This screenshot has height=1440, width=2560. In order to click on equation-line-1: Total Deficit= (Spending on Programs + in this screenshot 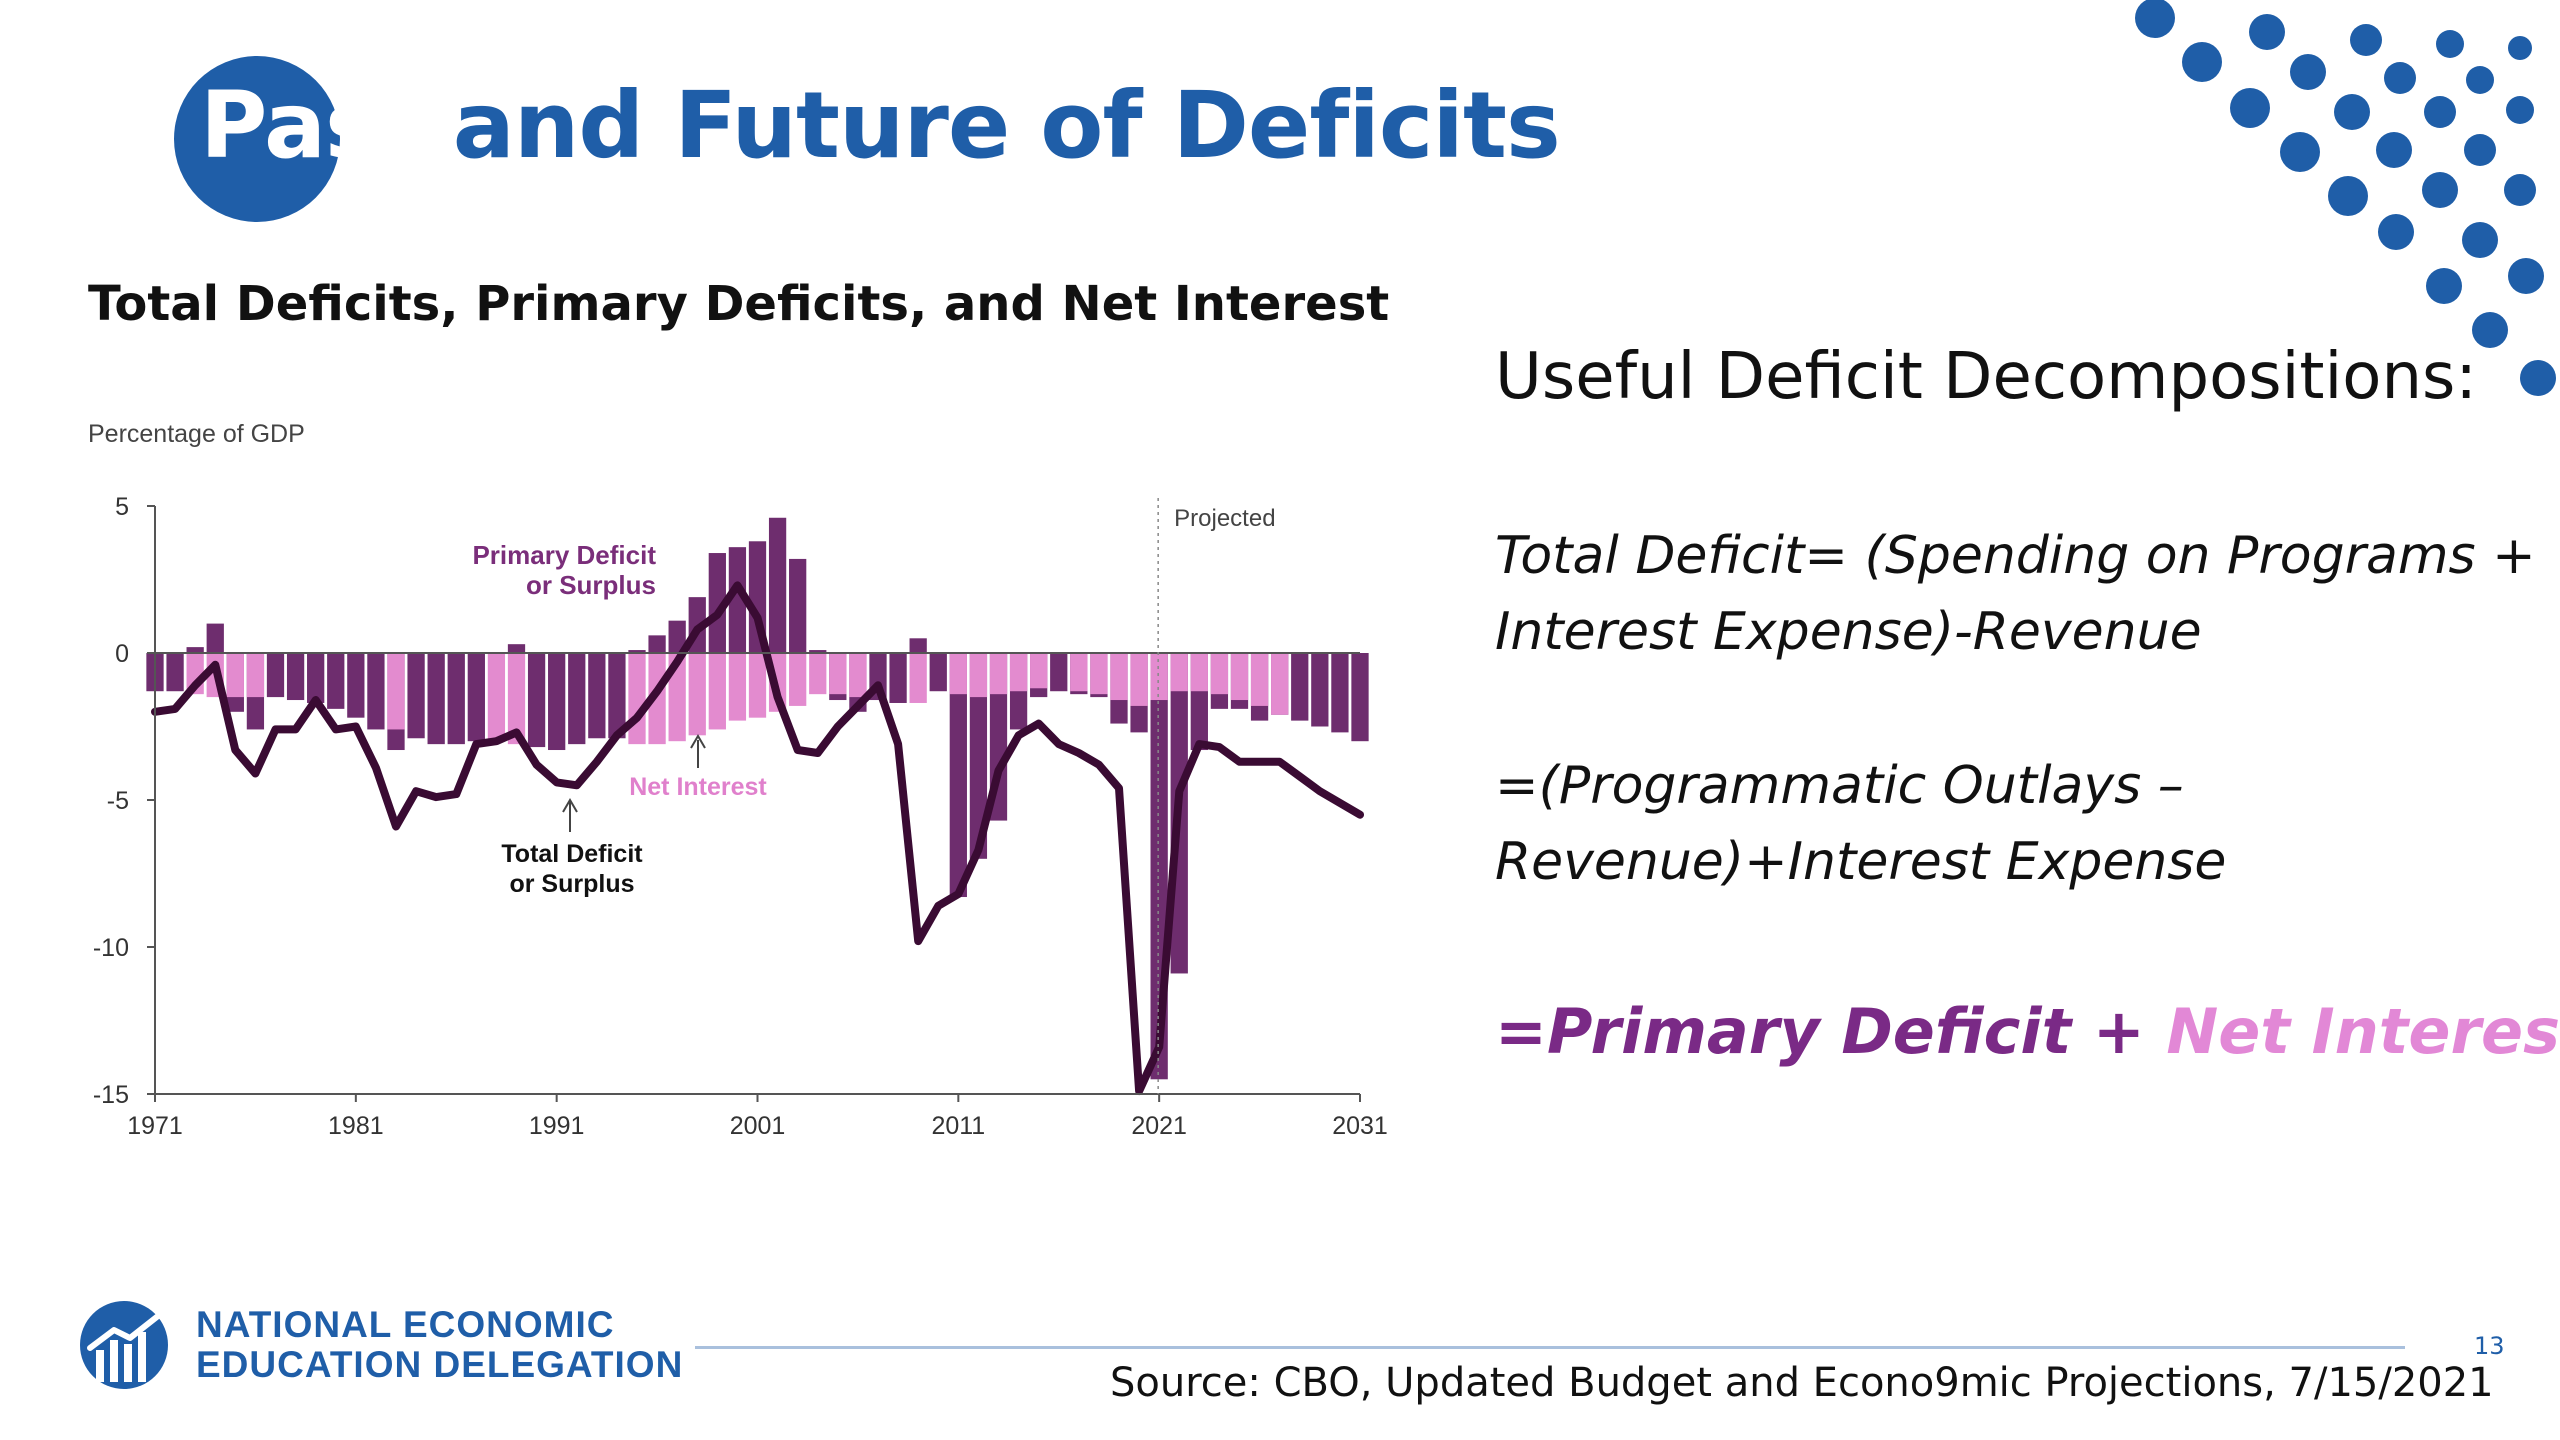, I will do `click(2015, 556)`.